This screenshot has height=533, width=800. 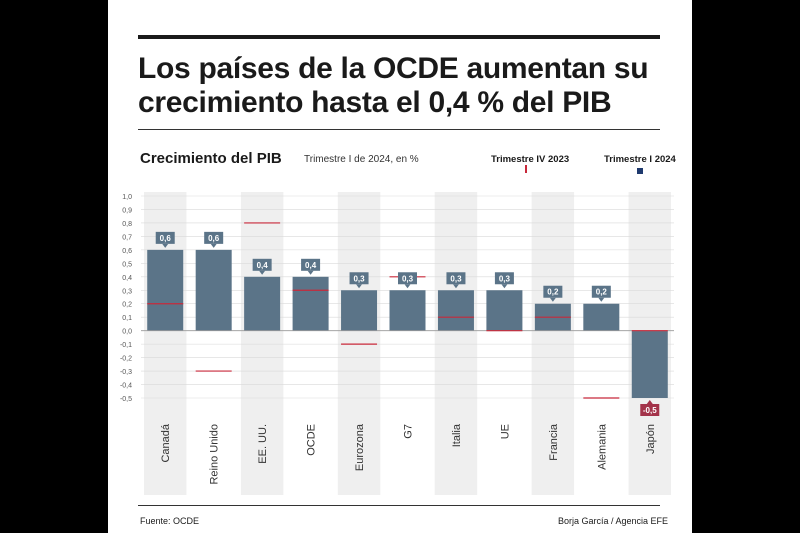 What do you see at coordinates (409, 431) in the screenshot?
I see `category-label: G7` at bounding box center [409, 431].